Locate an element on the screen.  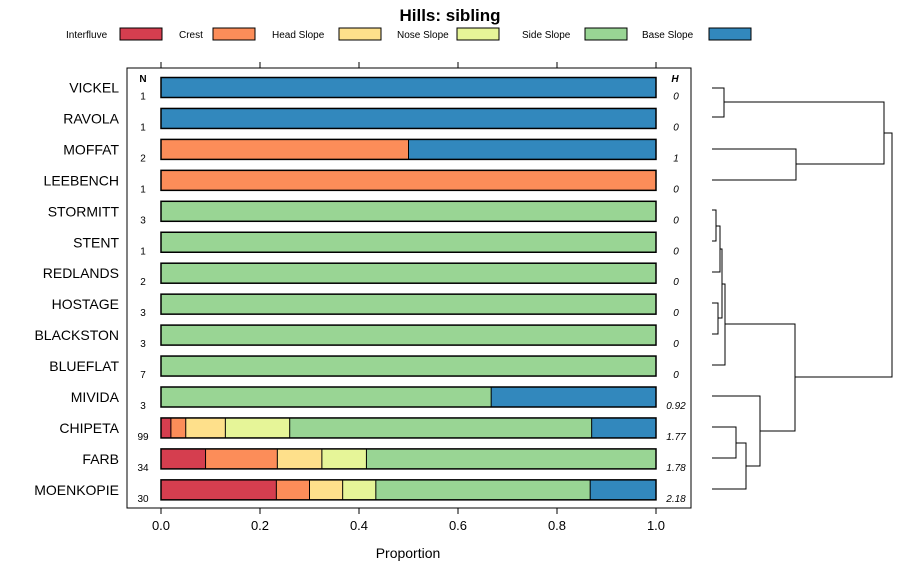
row-label: MOFFAT is located at coordinates (91, 149).